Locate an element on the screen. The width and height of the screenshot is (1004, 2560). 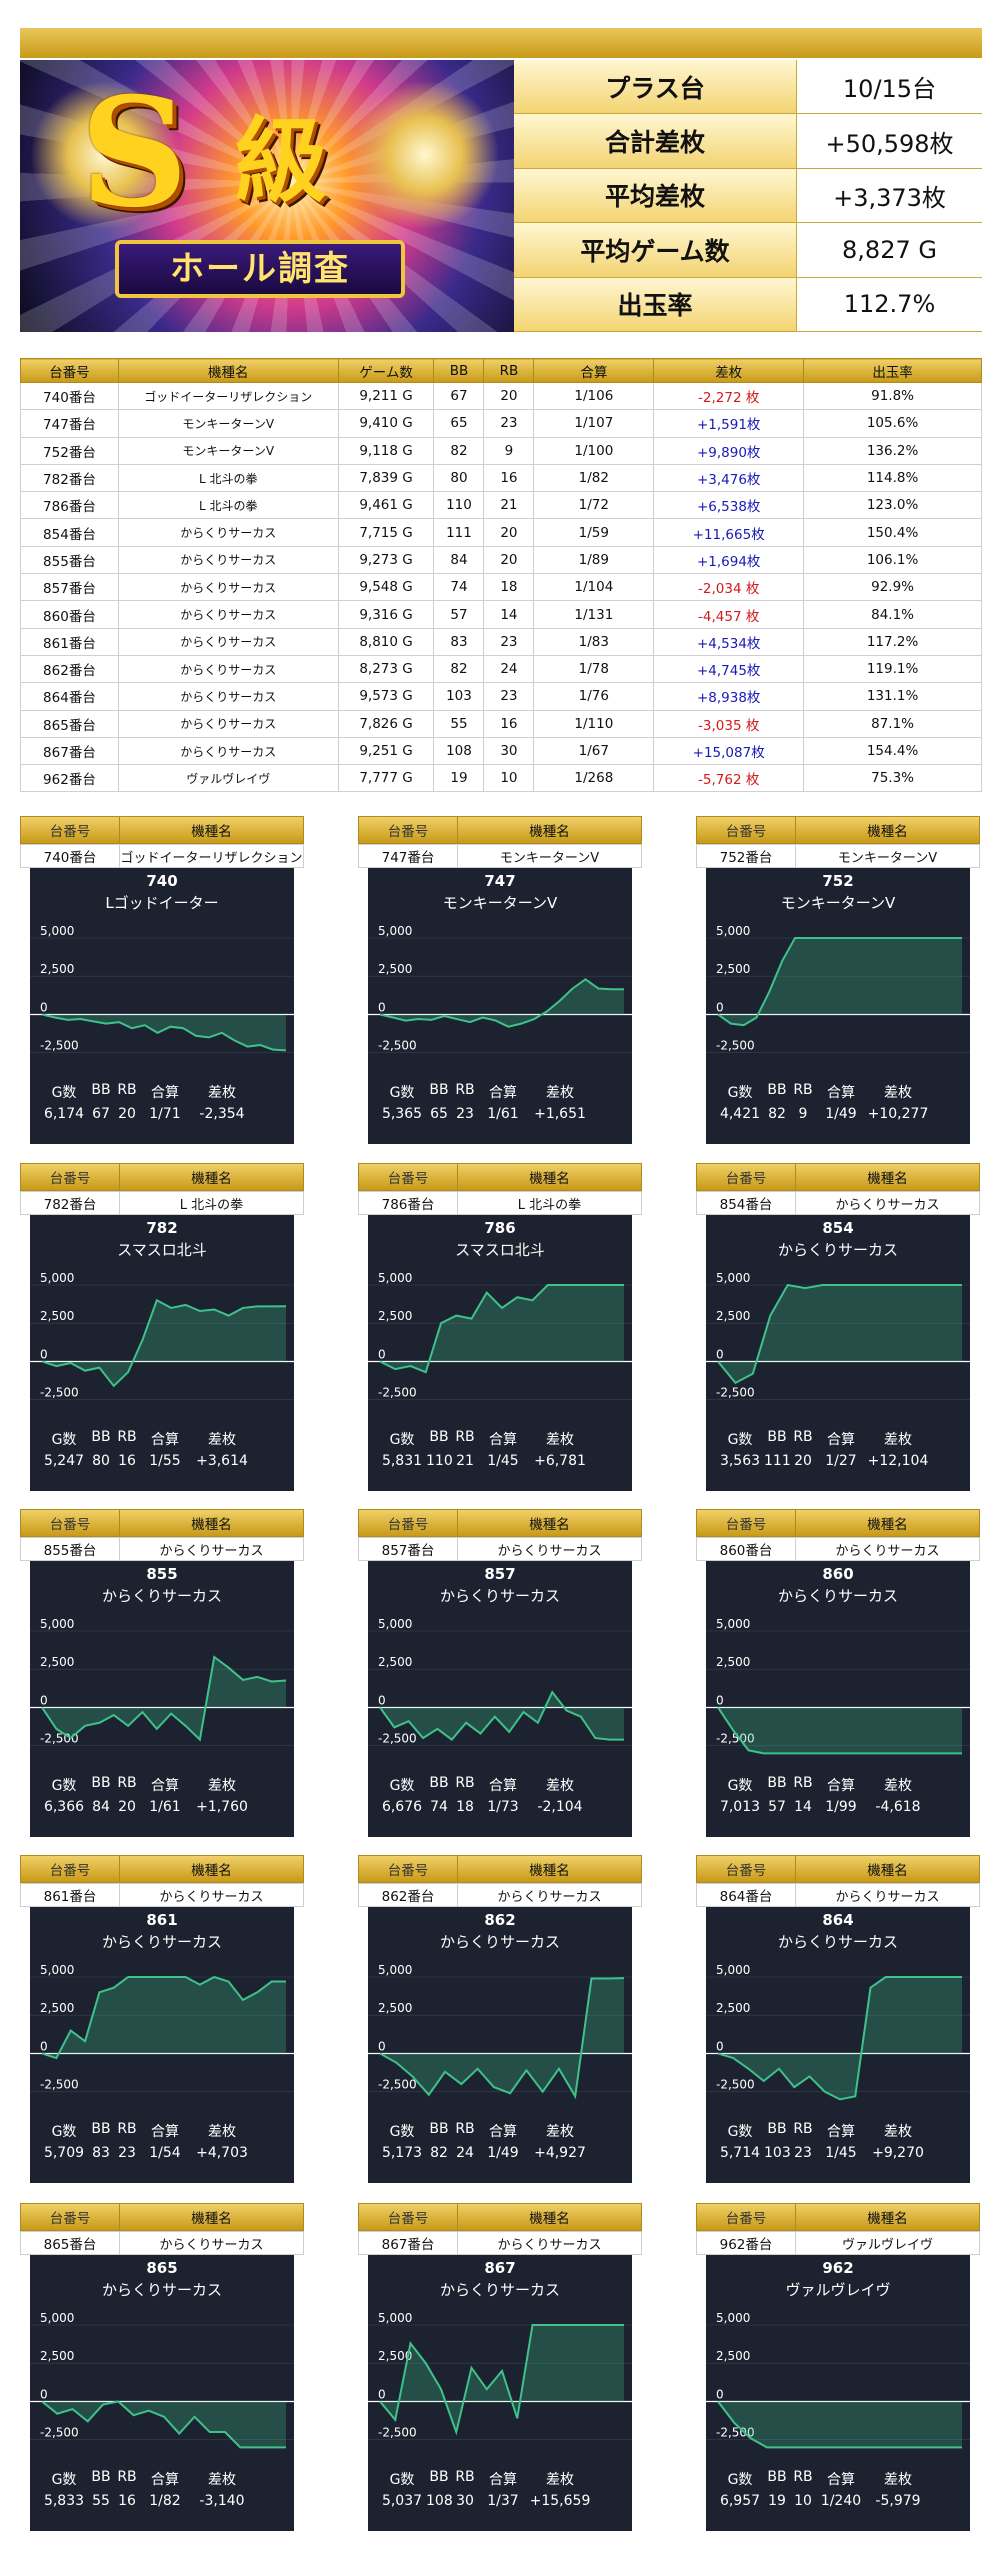
stat-values: 7,013 57 14 1/99 -4,618 is located at coordinates (838, 1807).